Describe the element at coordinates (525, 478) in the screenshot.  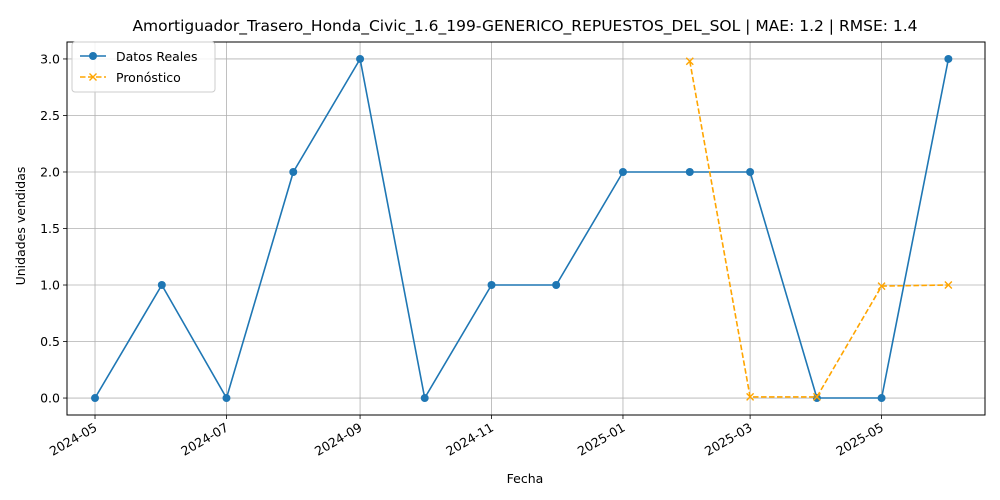
I see `x-axis-label: Fecha` at that location.